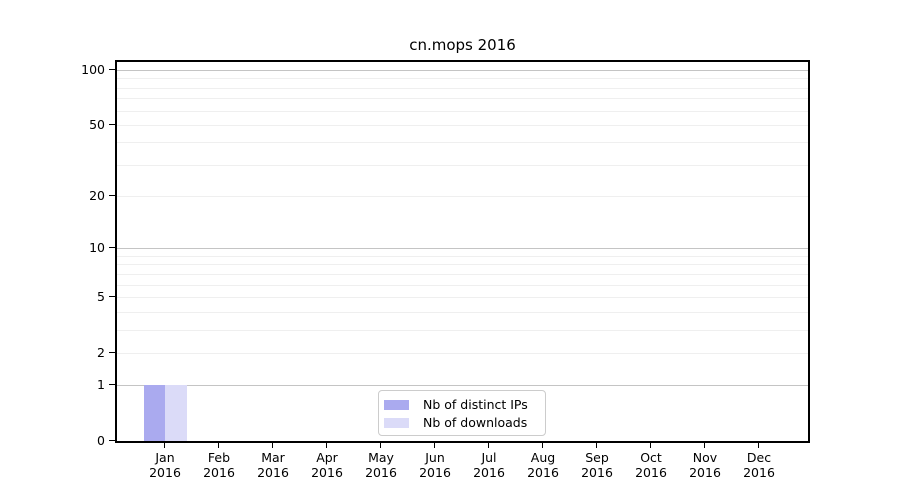  What do you see at coordinates (93, 69) in the screenshot?
I see `y-tick-label: 100` at bounding box center [93, 69].